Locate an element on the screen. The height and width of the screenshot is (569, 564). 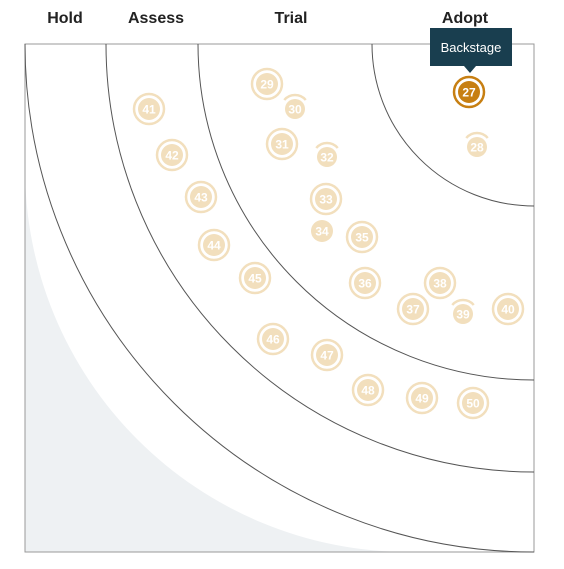
blip-number: 39 is located at coordinates (463, 315).